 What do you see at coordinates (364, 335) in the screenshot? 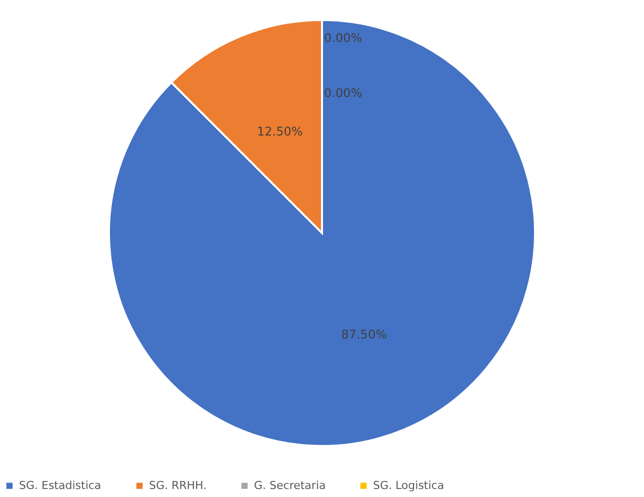
I see `data-label: 87.50%` at bounding box center [364, 335].